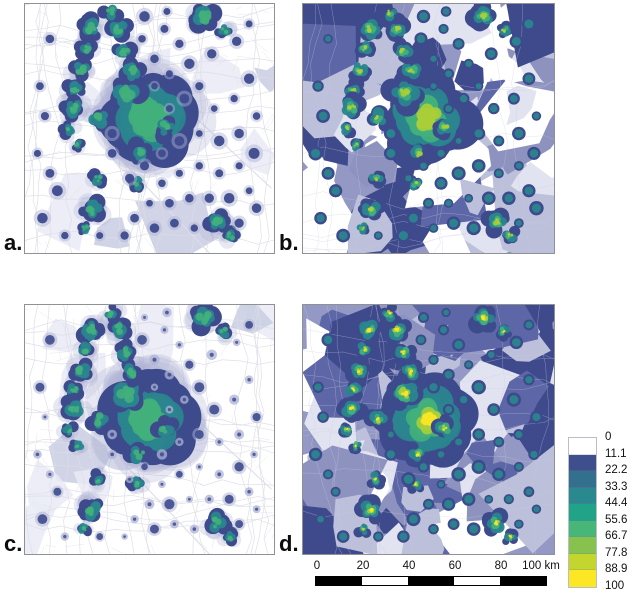  I want to click on legend-ramp, so click(582, 512).